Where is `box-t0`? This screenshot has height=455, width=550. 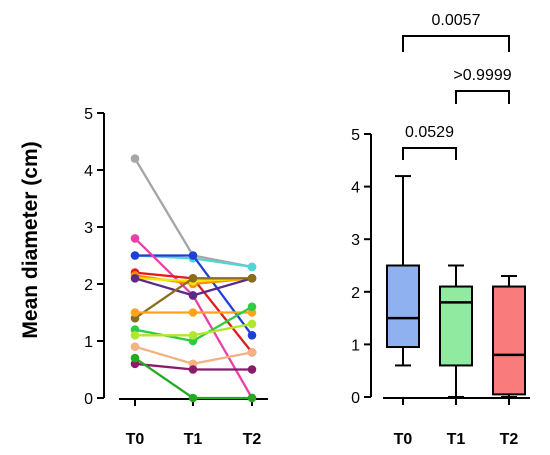 box-t0 is located at coordinates (403, 271).